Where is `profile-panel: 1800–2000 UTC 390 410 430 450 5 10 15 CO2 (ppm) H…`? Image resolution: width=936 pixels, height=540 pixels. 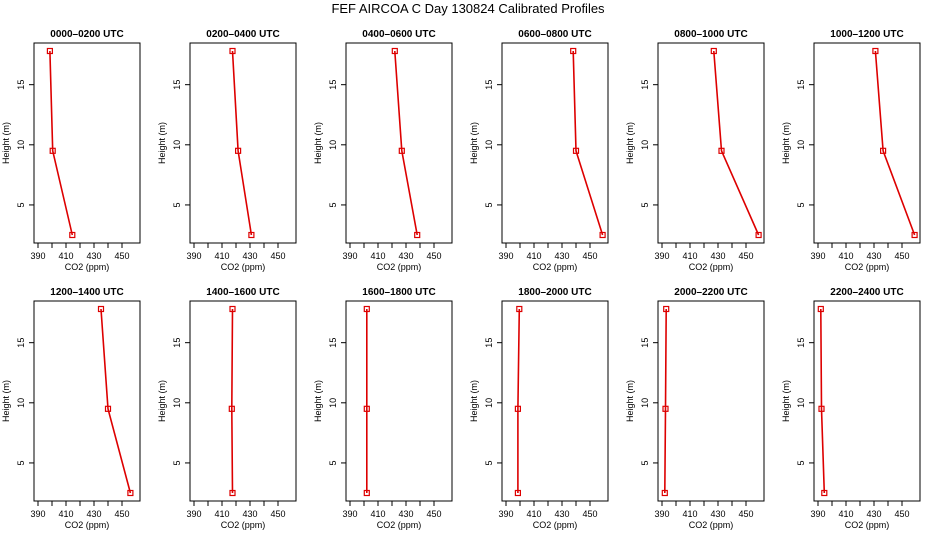 profile-panel: 1800–2000 UTC 390 410 430 450 5 10 15 CO2 (ppm) H… is located at coordinates (539, 408).